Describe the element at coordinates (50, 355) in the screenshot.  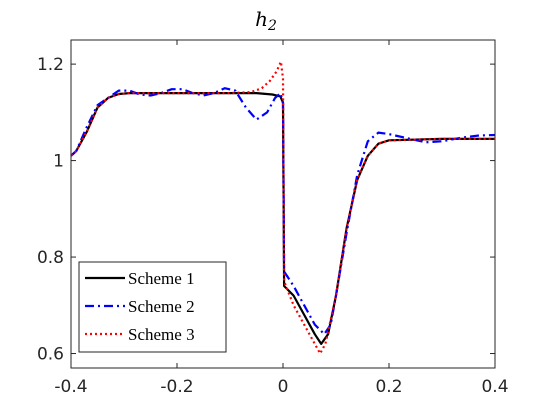
I see `y-tick-label: 0.6` at that location.